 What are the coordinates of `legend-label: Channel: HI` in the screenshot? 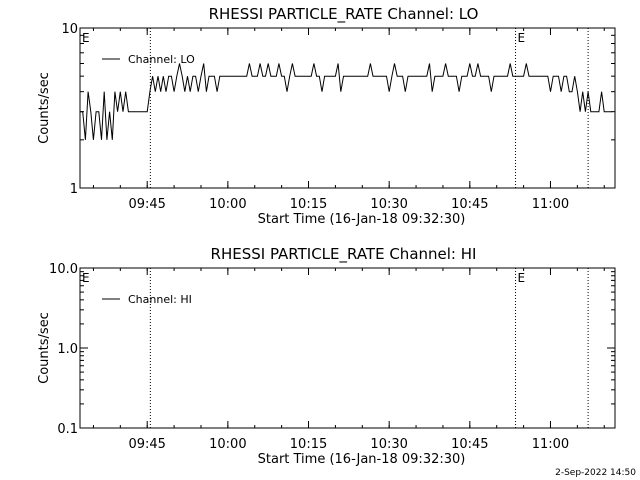 It's located at (160, 299).